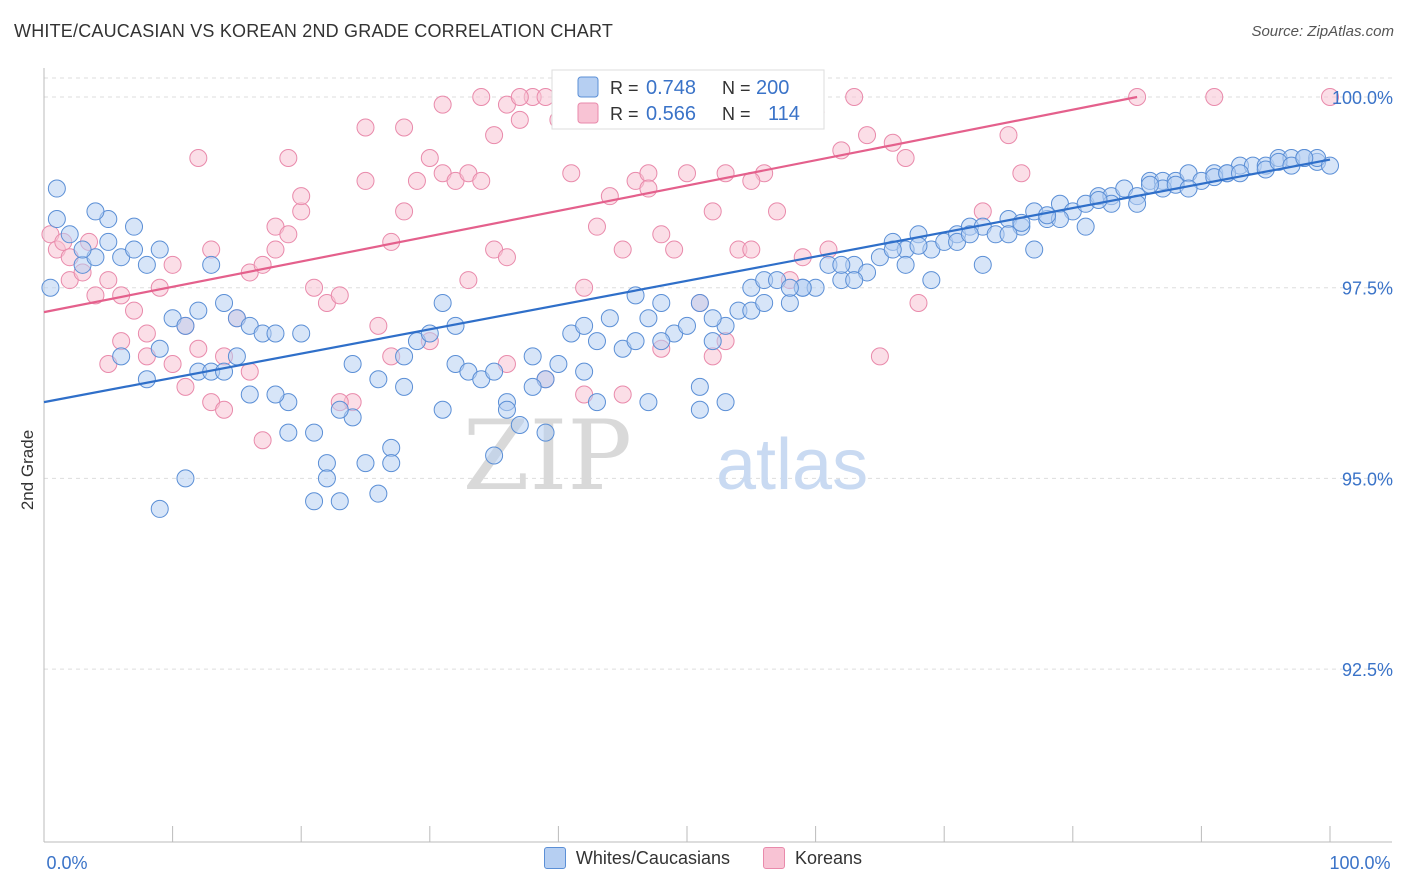 This screenshot has height=892, width=1406. I want to click on stats-blue-n-value: 200, so click(772, 88).